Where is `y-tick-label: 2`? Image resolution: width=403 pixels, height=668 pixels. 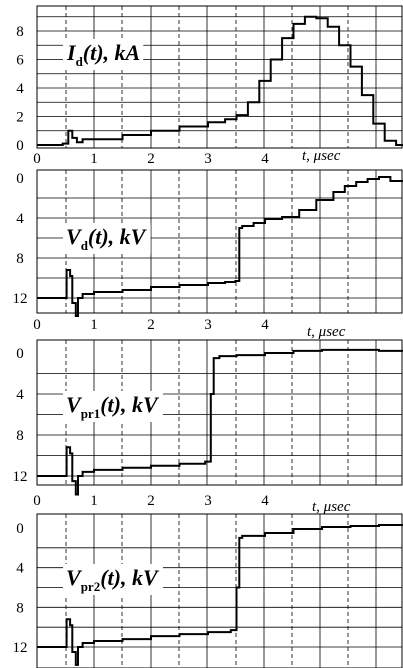
y-tick-label: 2 is located at coordinates (20, 118).